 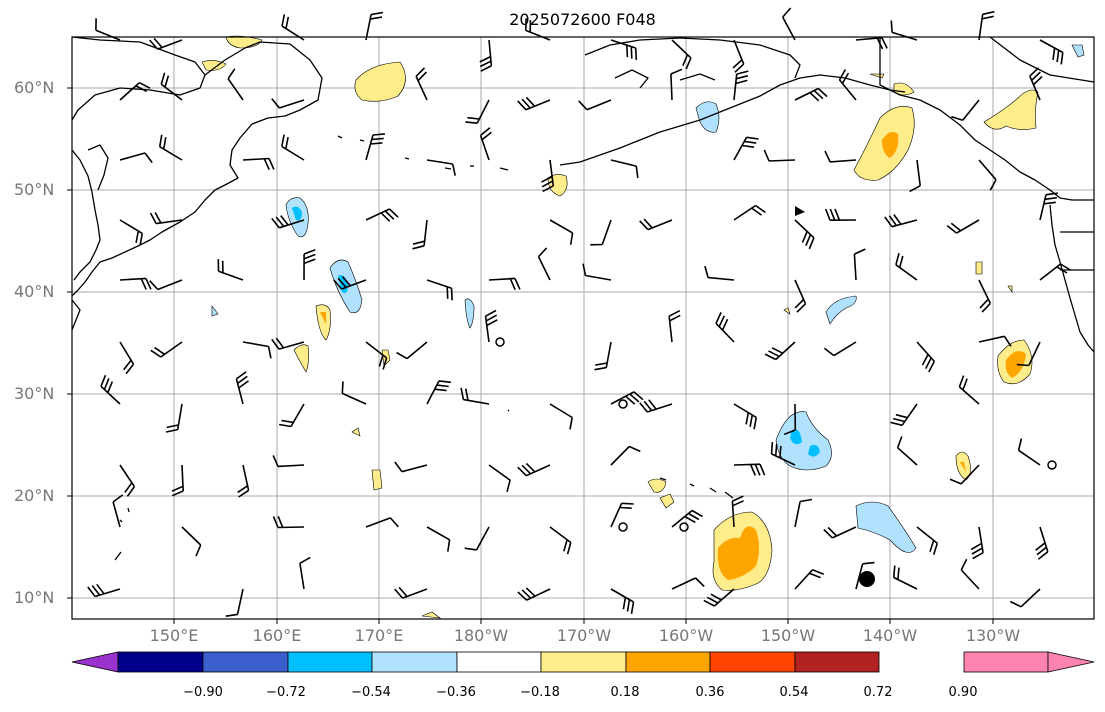 I want to click on lon-label-140w: 140°W, so click(x=890, y=635).